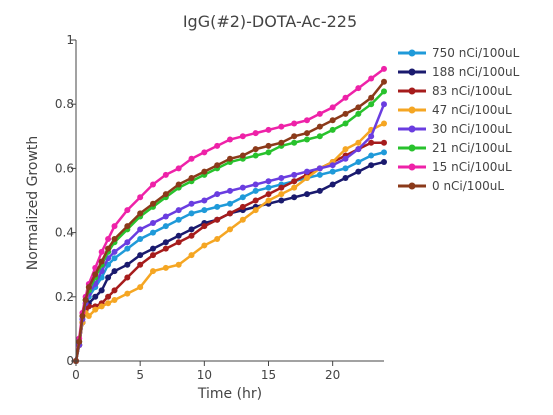 The height and width of the screenshot is (415, 553). I want to click on y-tick-label: 1, so click(70, 40).